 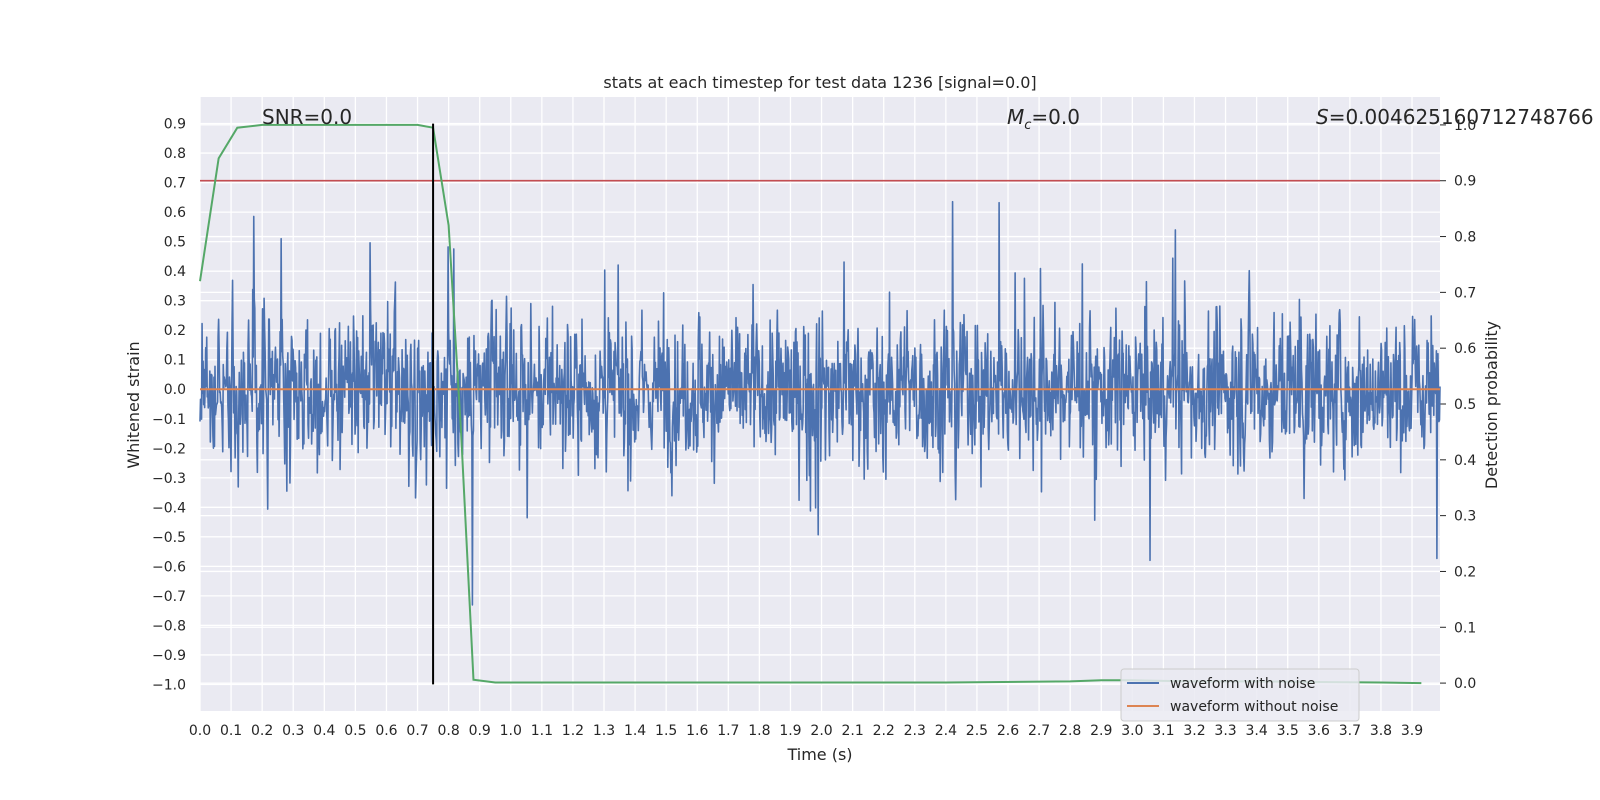 What do you see at coordinates (169, 538) in the screenshot?
I see `left-y-tick-label: −0.5` at bounding box center [169, 538].